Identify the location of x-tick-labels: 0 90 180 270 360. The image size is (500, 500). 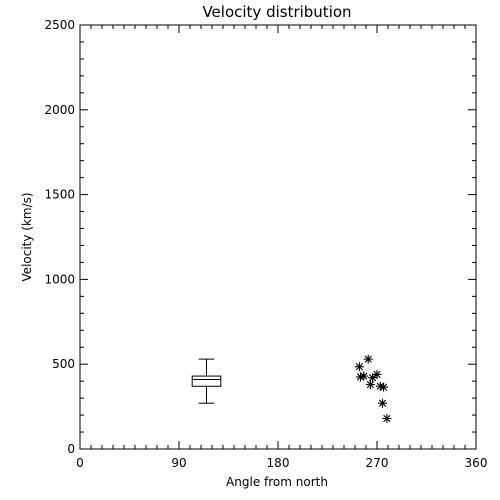
(281, 463).